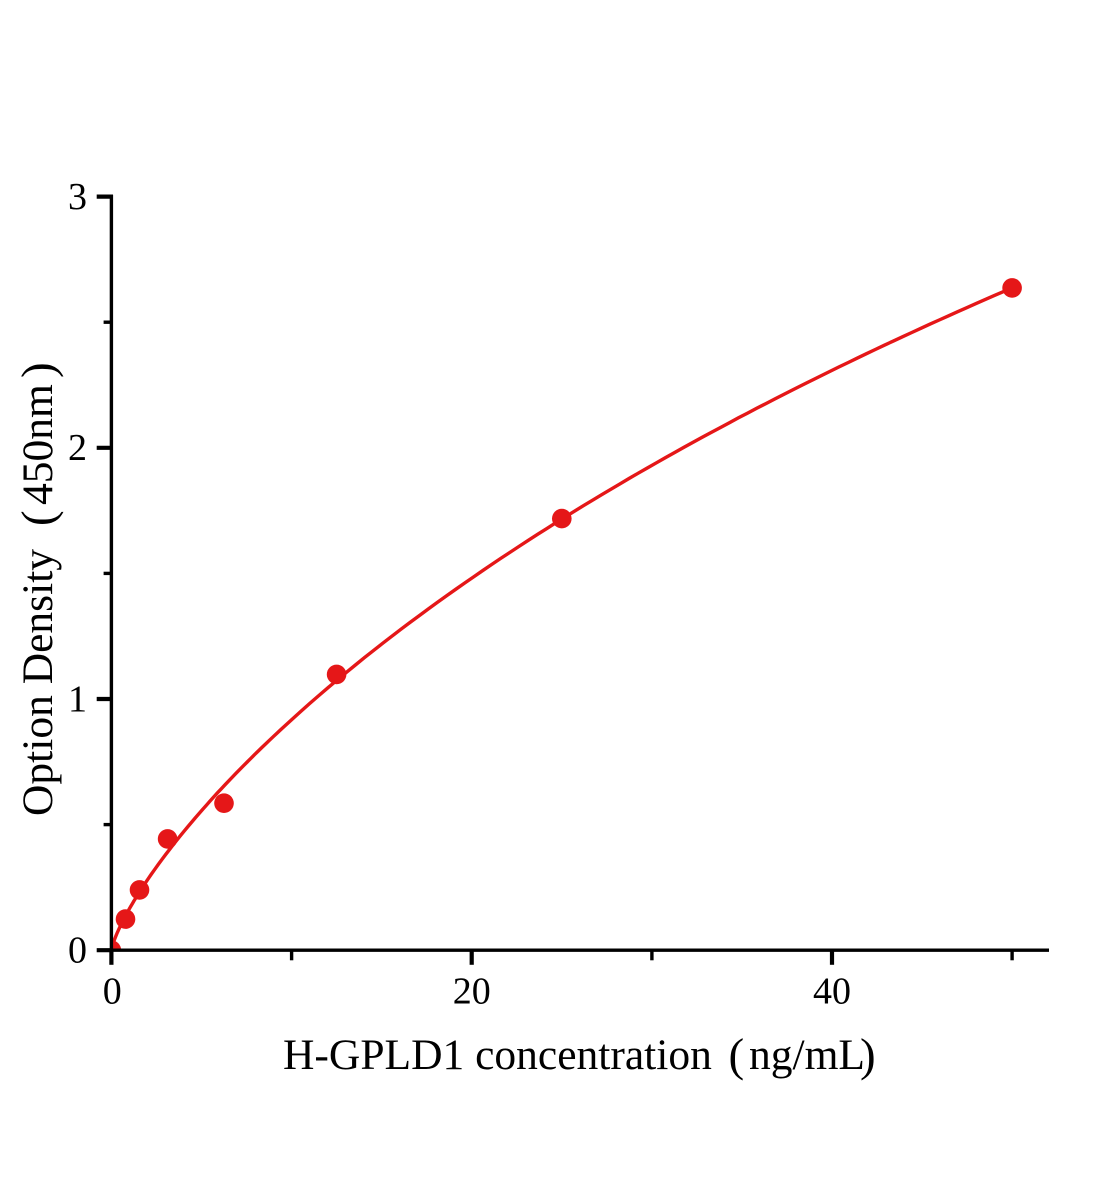  What do you see at coordinates (77, 197) in the screenshot?
I see `svg-text: 3` at bounding box center [77, 197].